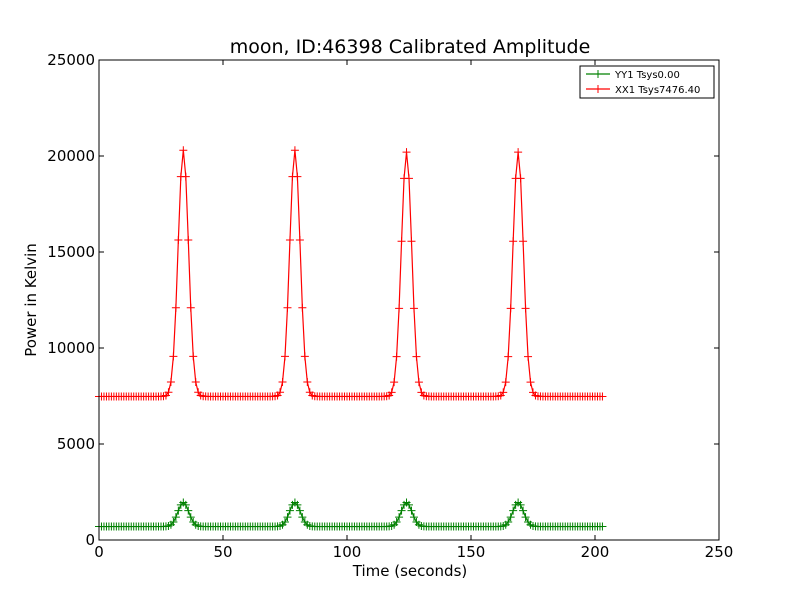  Describe the element at coordinates (31, 300) in the screenshot. I see `y-axis-label: Power in Kelvin` at that location.